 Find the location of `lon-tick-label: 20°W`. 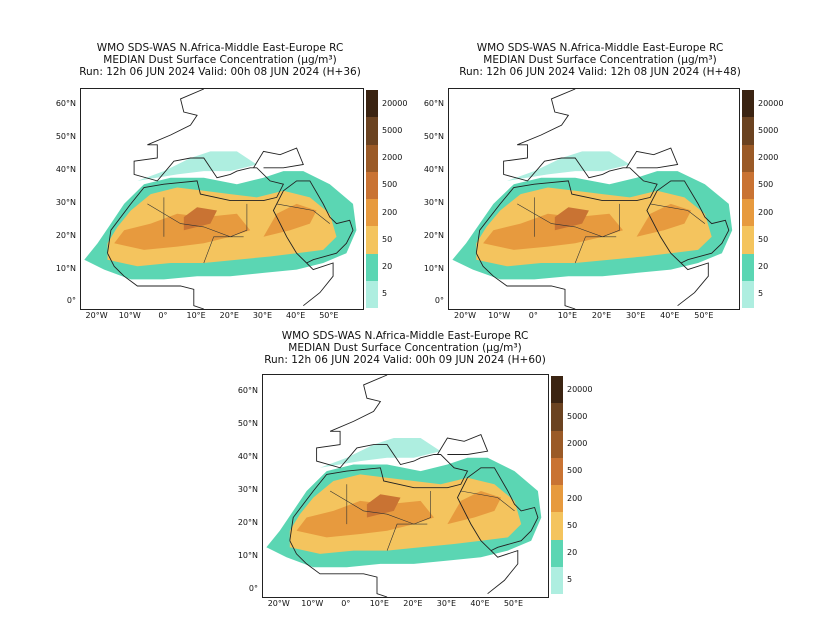

lon-tick-label: 20°W is located at coordinates (465, 315).